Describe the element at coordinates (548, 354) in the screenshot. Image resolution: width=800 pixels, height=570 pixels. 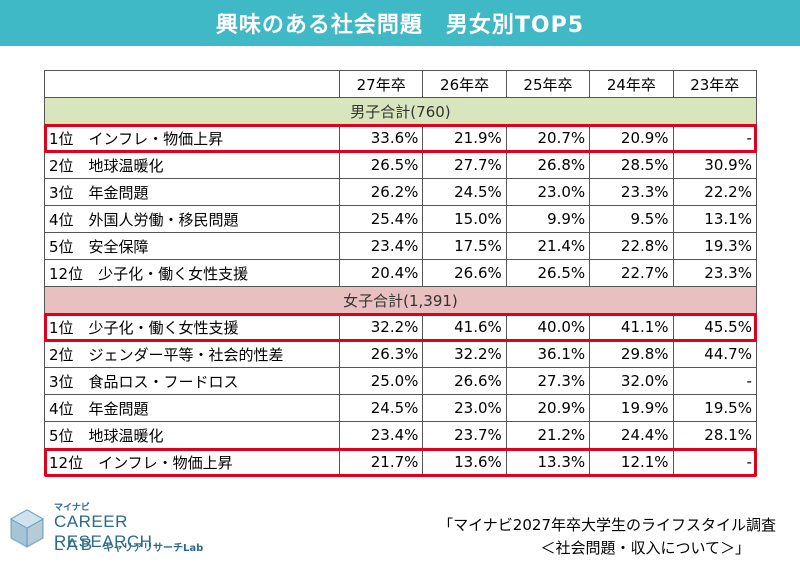
I see `value-cell: 36.1%` at that location.